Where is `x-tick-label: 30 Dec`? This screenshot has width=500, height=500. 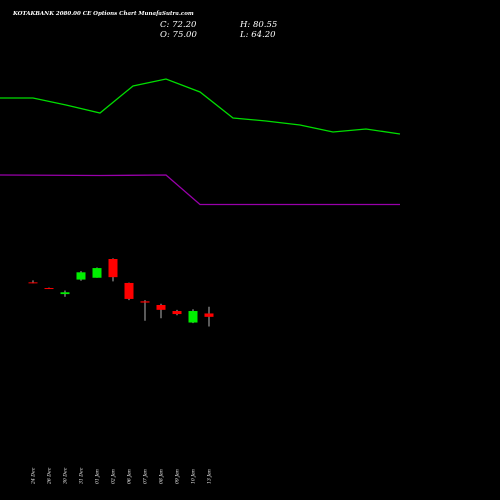 x-tick-label: 30 Dec is located at coordinates (66, 475).